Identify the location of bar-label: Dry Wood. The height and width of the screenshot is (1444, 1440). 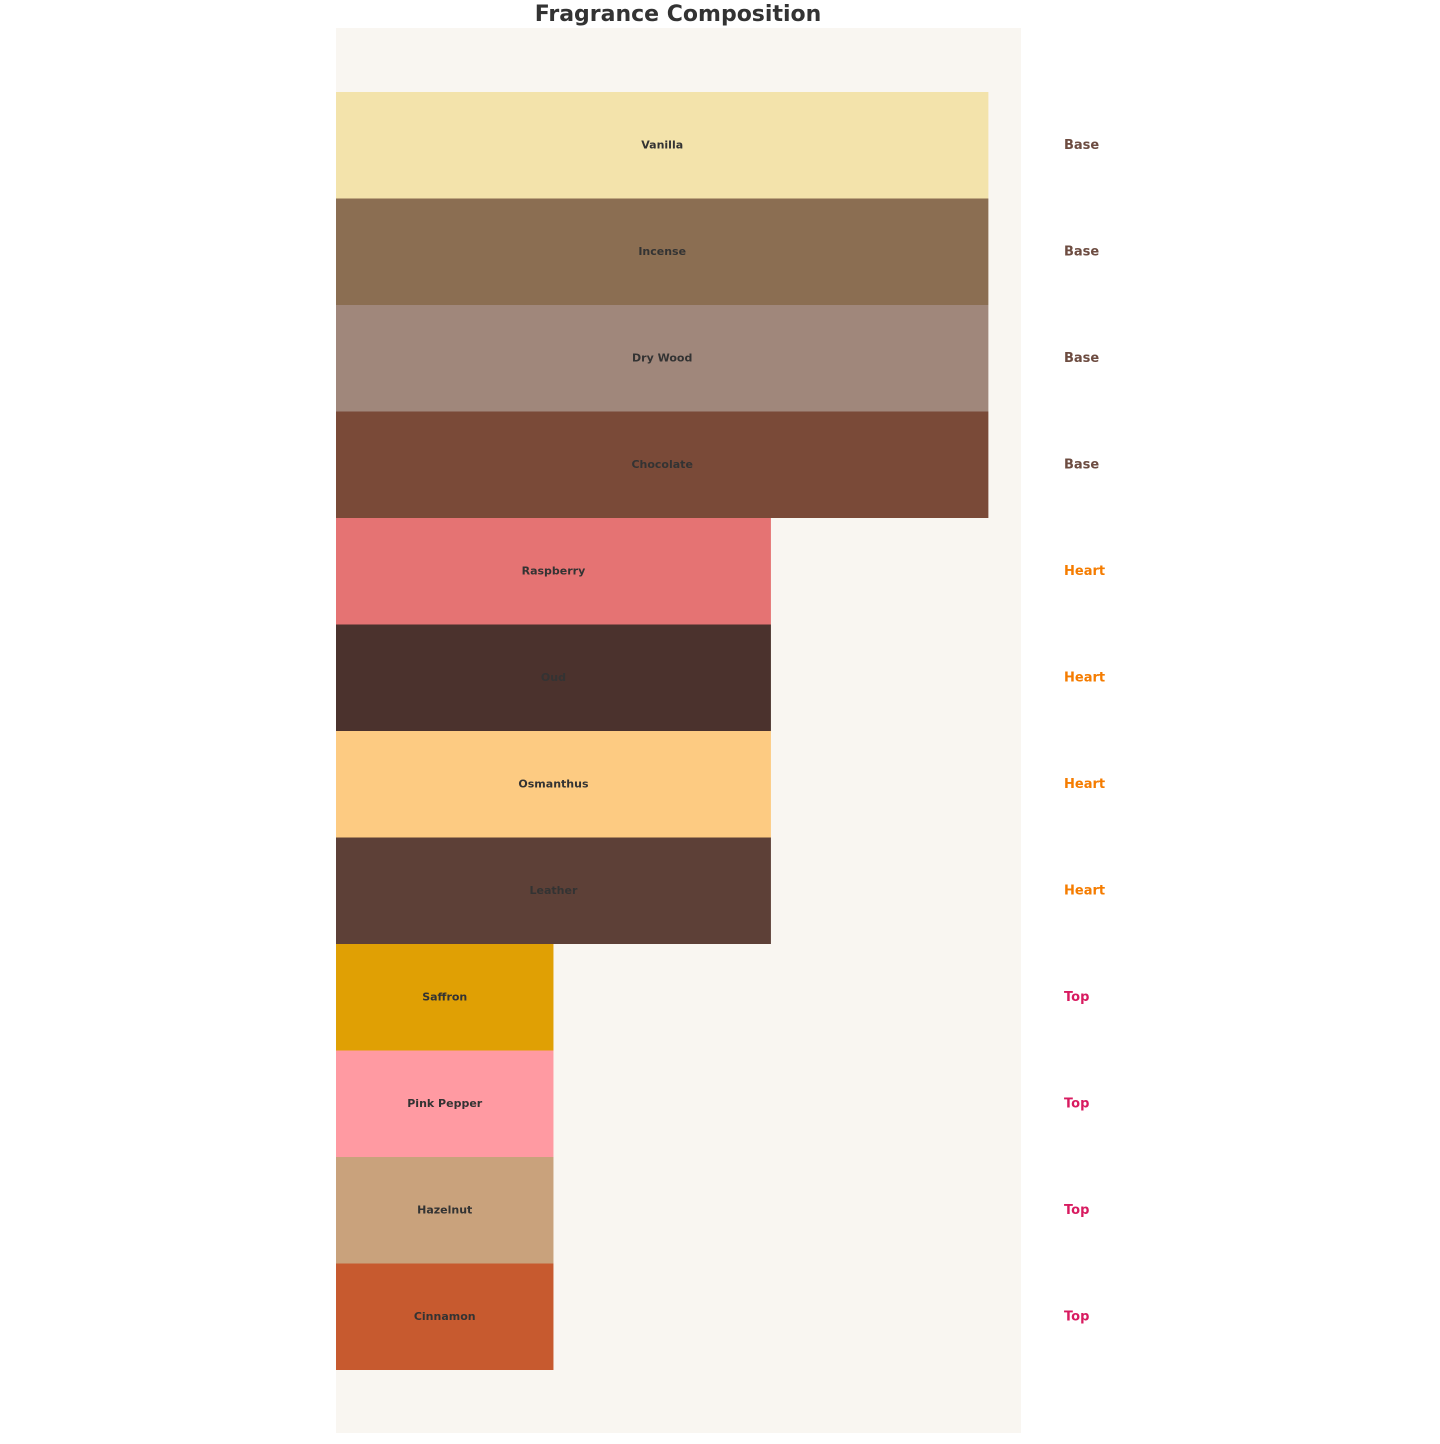
(662, 357).